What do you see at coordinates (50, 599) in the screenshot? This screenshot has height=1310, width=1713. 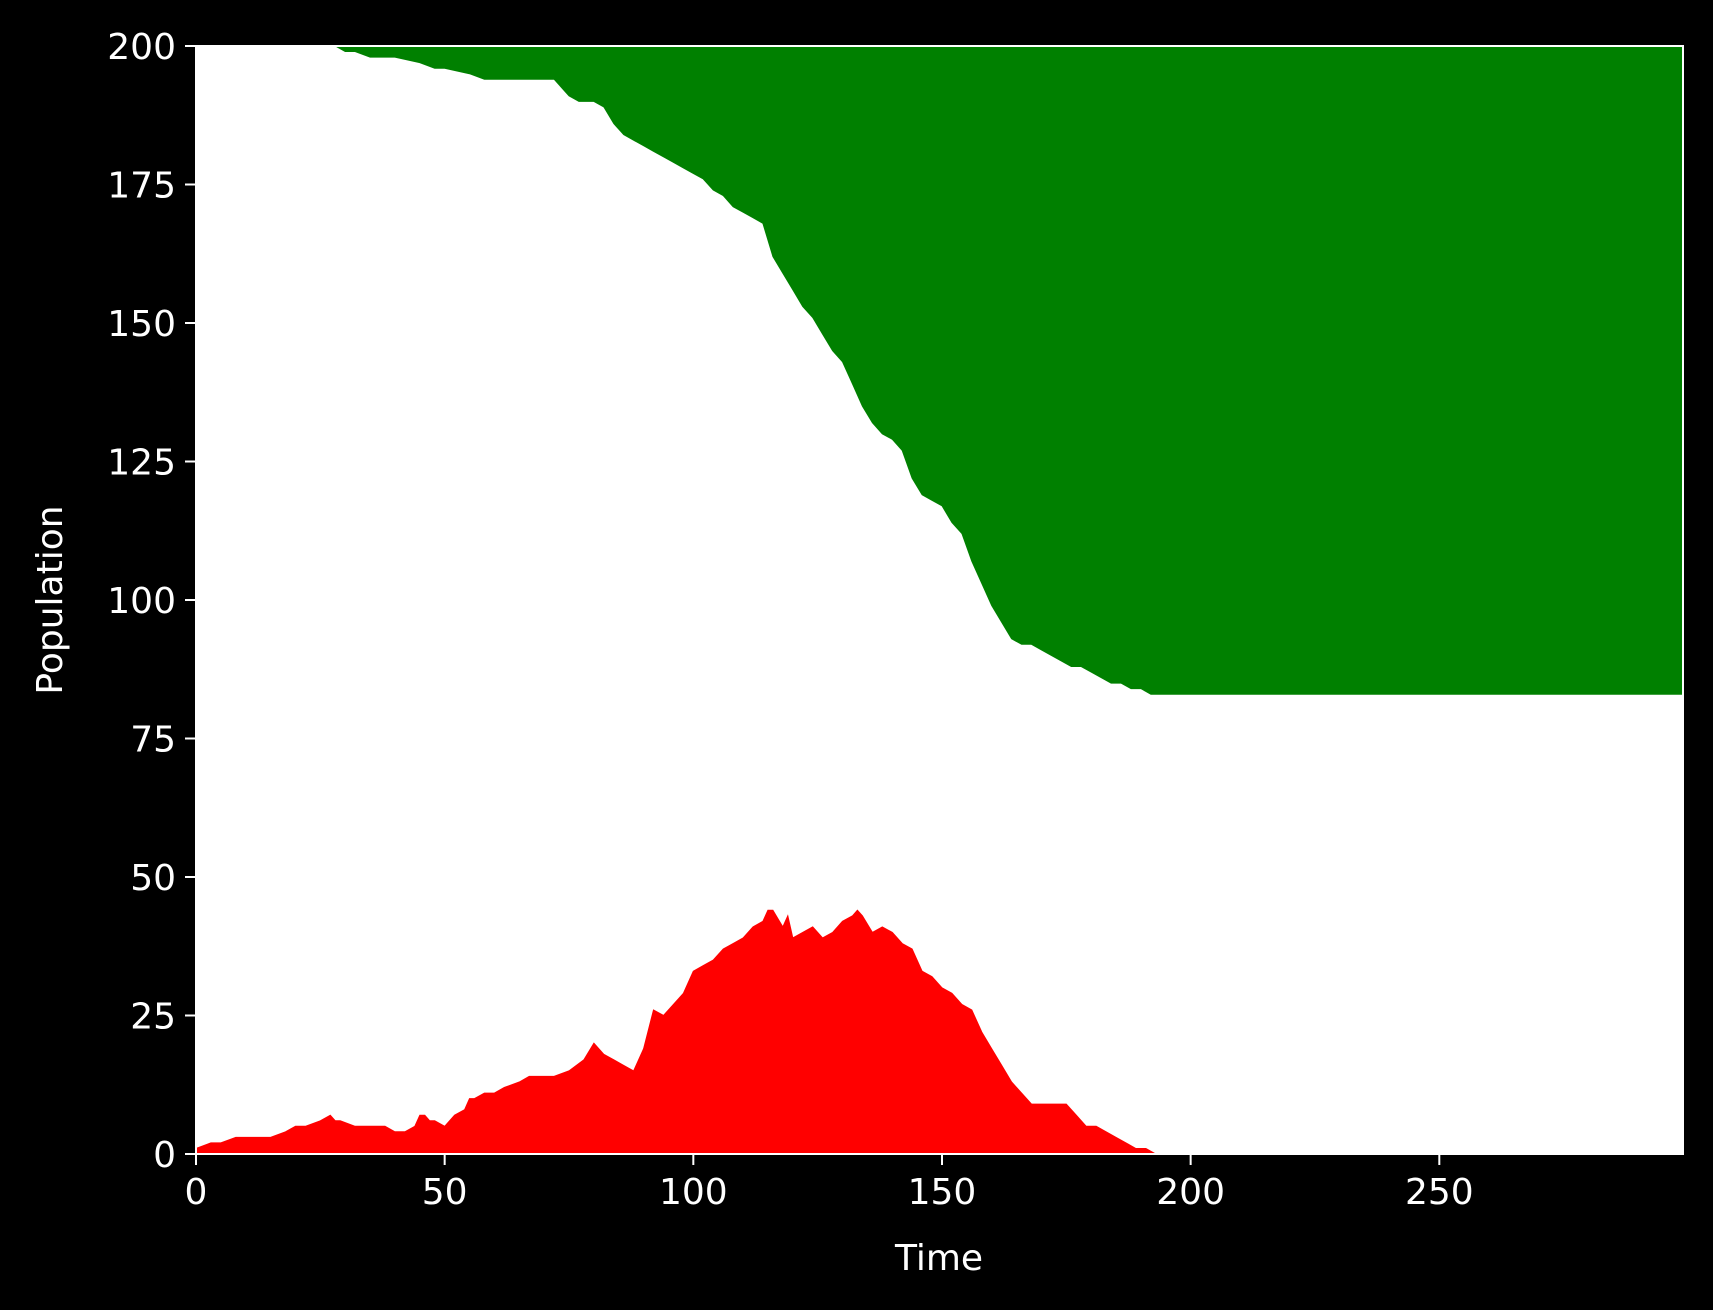 I see `y-axis-label: Population` at bounding box center [50, 599].